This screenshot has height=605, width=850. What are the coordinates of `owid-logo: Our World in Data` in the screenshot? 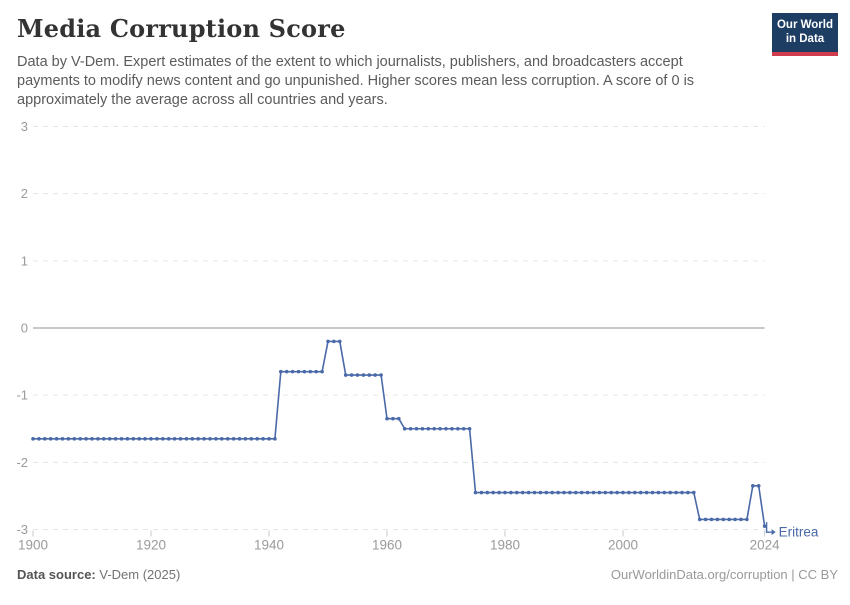 It's located at (805, 34).